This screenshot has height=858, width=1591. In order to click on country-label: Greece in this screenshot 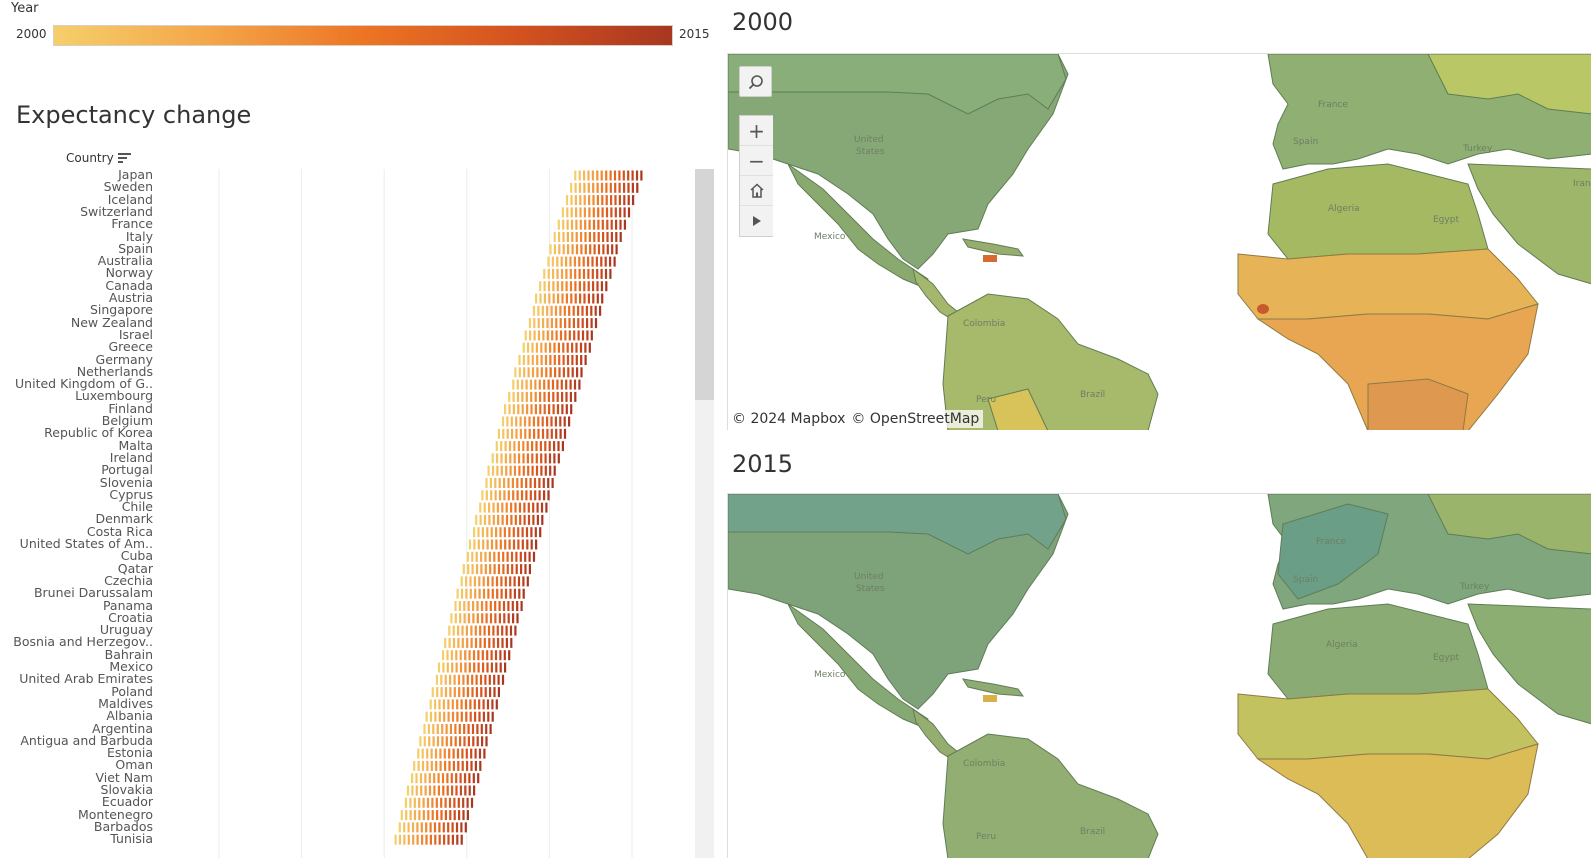, I will do `click(131, 347)`.